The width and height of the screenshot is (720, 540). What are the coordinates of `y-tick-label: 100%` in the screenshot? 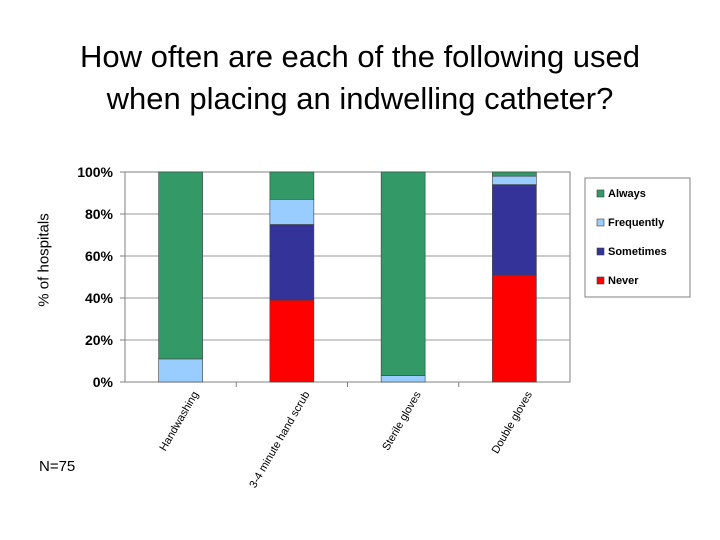 It's located at (95, 172).